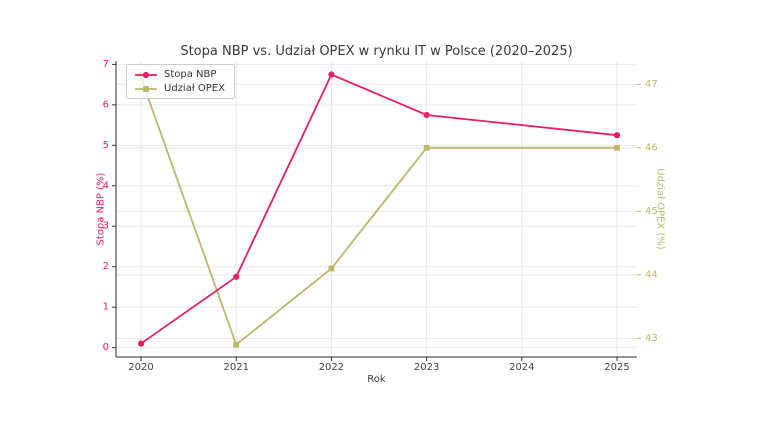  What do you see at coordinates (194, 88) in the screenshot?
I see `legend-label: Udział OPEX` at bounding box center [194, 88].